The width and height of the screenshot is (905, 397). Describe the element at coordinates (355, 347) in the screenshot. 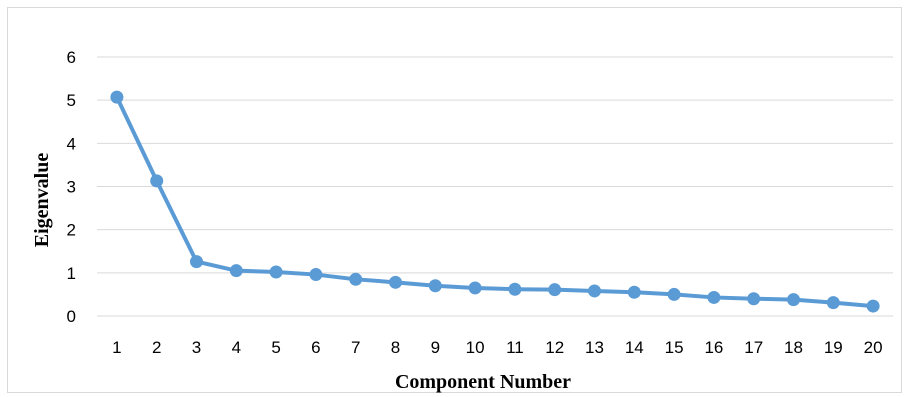

I see `x-tick-label-7: 7` at that location.